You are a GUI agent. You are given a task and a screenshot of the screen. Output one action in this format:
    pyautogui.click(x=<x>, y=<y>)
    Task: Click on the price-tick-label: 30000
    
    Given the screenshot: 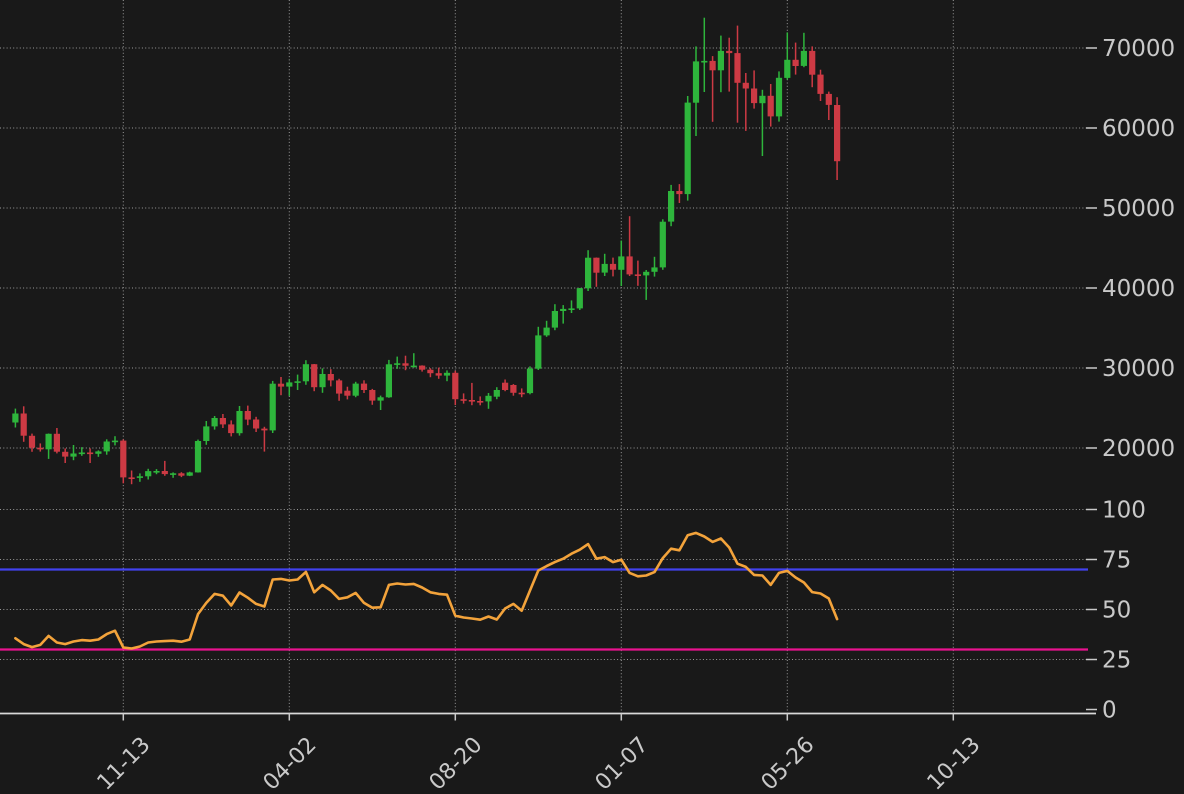 What is the action you would take?
    pyautogui.click(x=1138, y=369)
    